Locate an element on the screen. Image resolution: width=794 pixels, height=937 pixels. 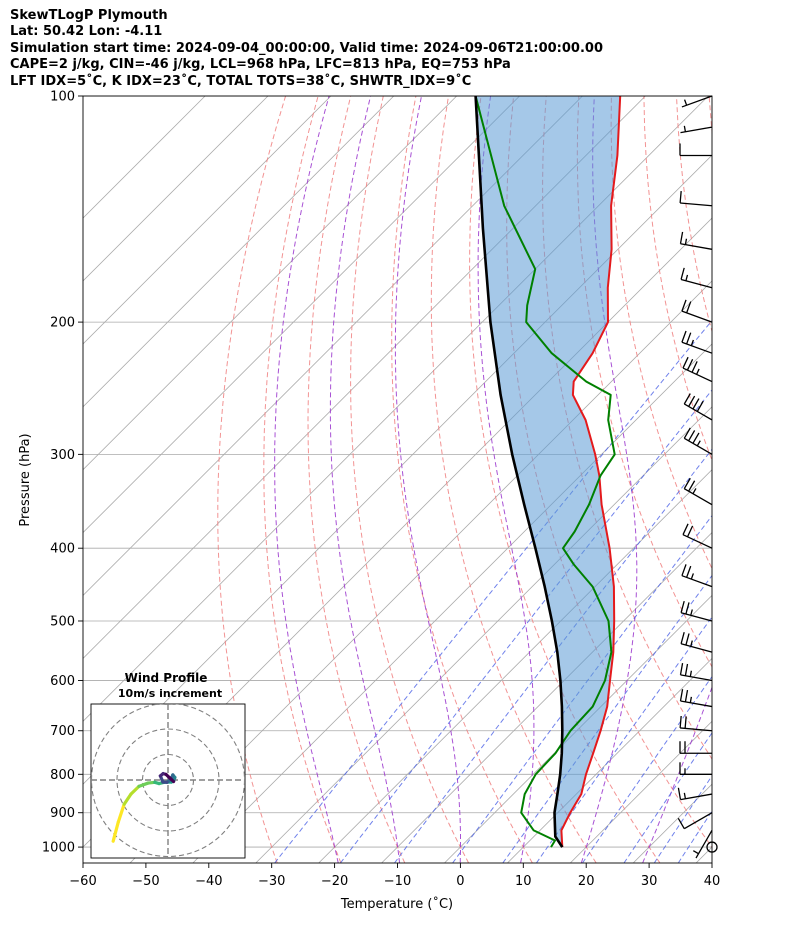
y-tick-label: 100 is located at coordinates (62, 97).